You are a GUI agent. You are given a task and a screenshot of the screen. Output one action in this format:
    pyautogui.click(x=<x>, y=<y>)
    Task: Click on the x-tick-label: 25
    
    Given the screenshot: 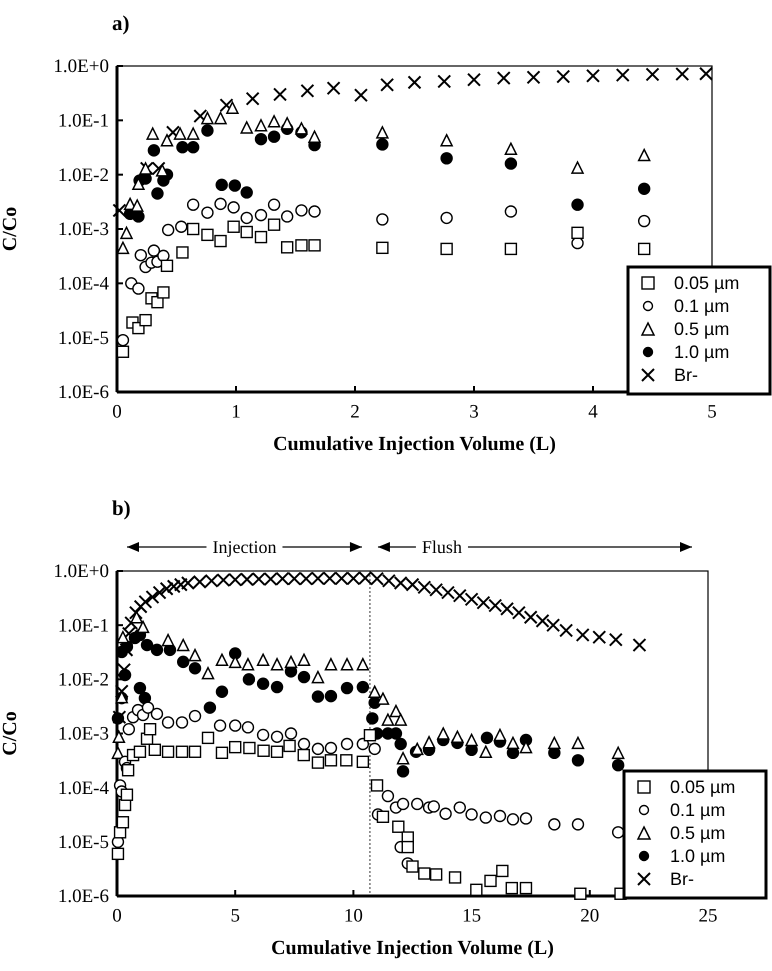 What is the action you would take?
    pyautogui.click(x=708, y=915)
    